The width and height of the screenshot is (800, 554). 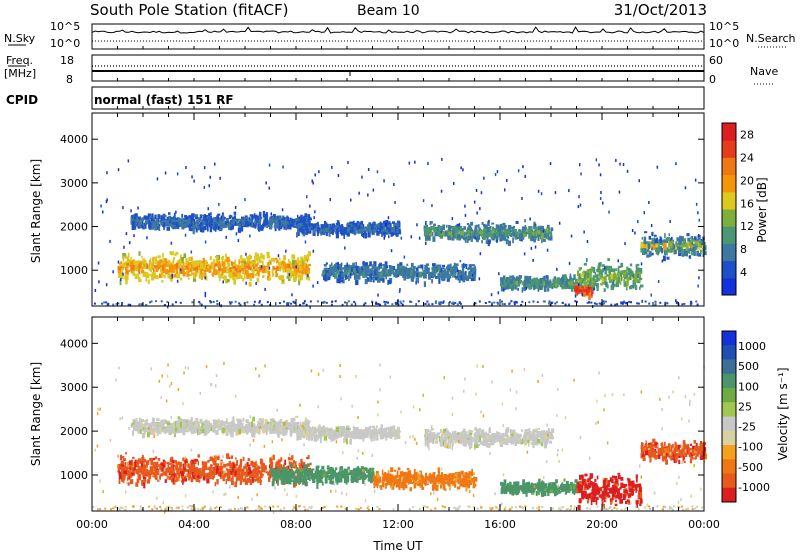 I want to click on nsky-tick-left-top: 10^5, so click(x=65, y=26).